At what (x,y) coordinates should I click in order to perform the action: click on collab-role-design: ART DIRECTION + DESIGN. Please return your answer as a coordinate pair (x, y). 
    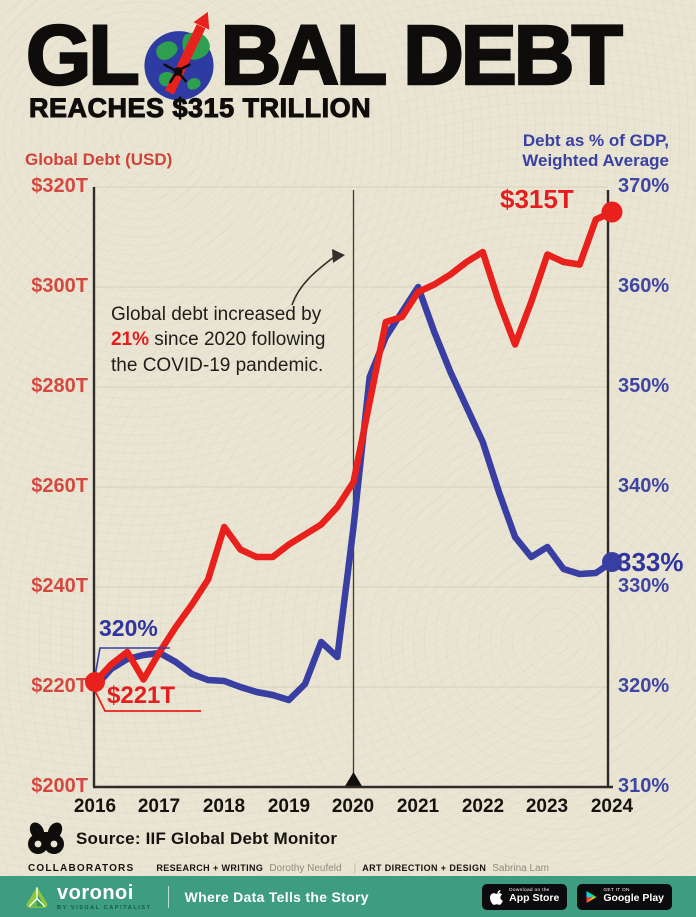
    Looking at the image, I should click on (424, 868).